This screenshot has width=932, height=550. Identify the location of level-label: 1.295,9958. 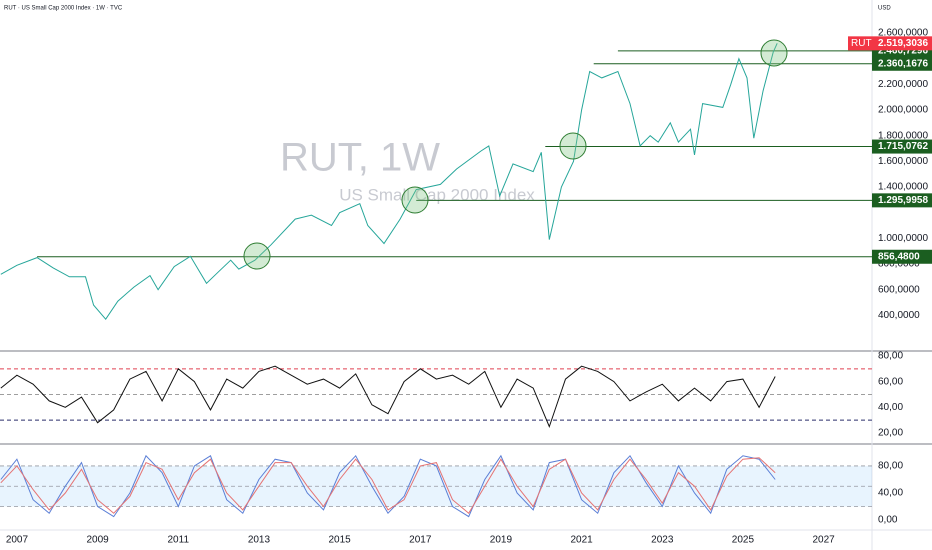
(903, 200).